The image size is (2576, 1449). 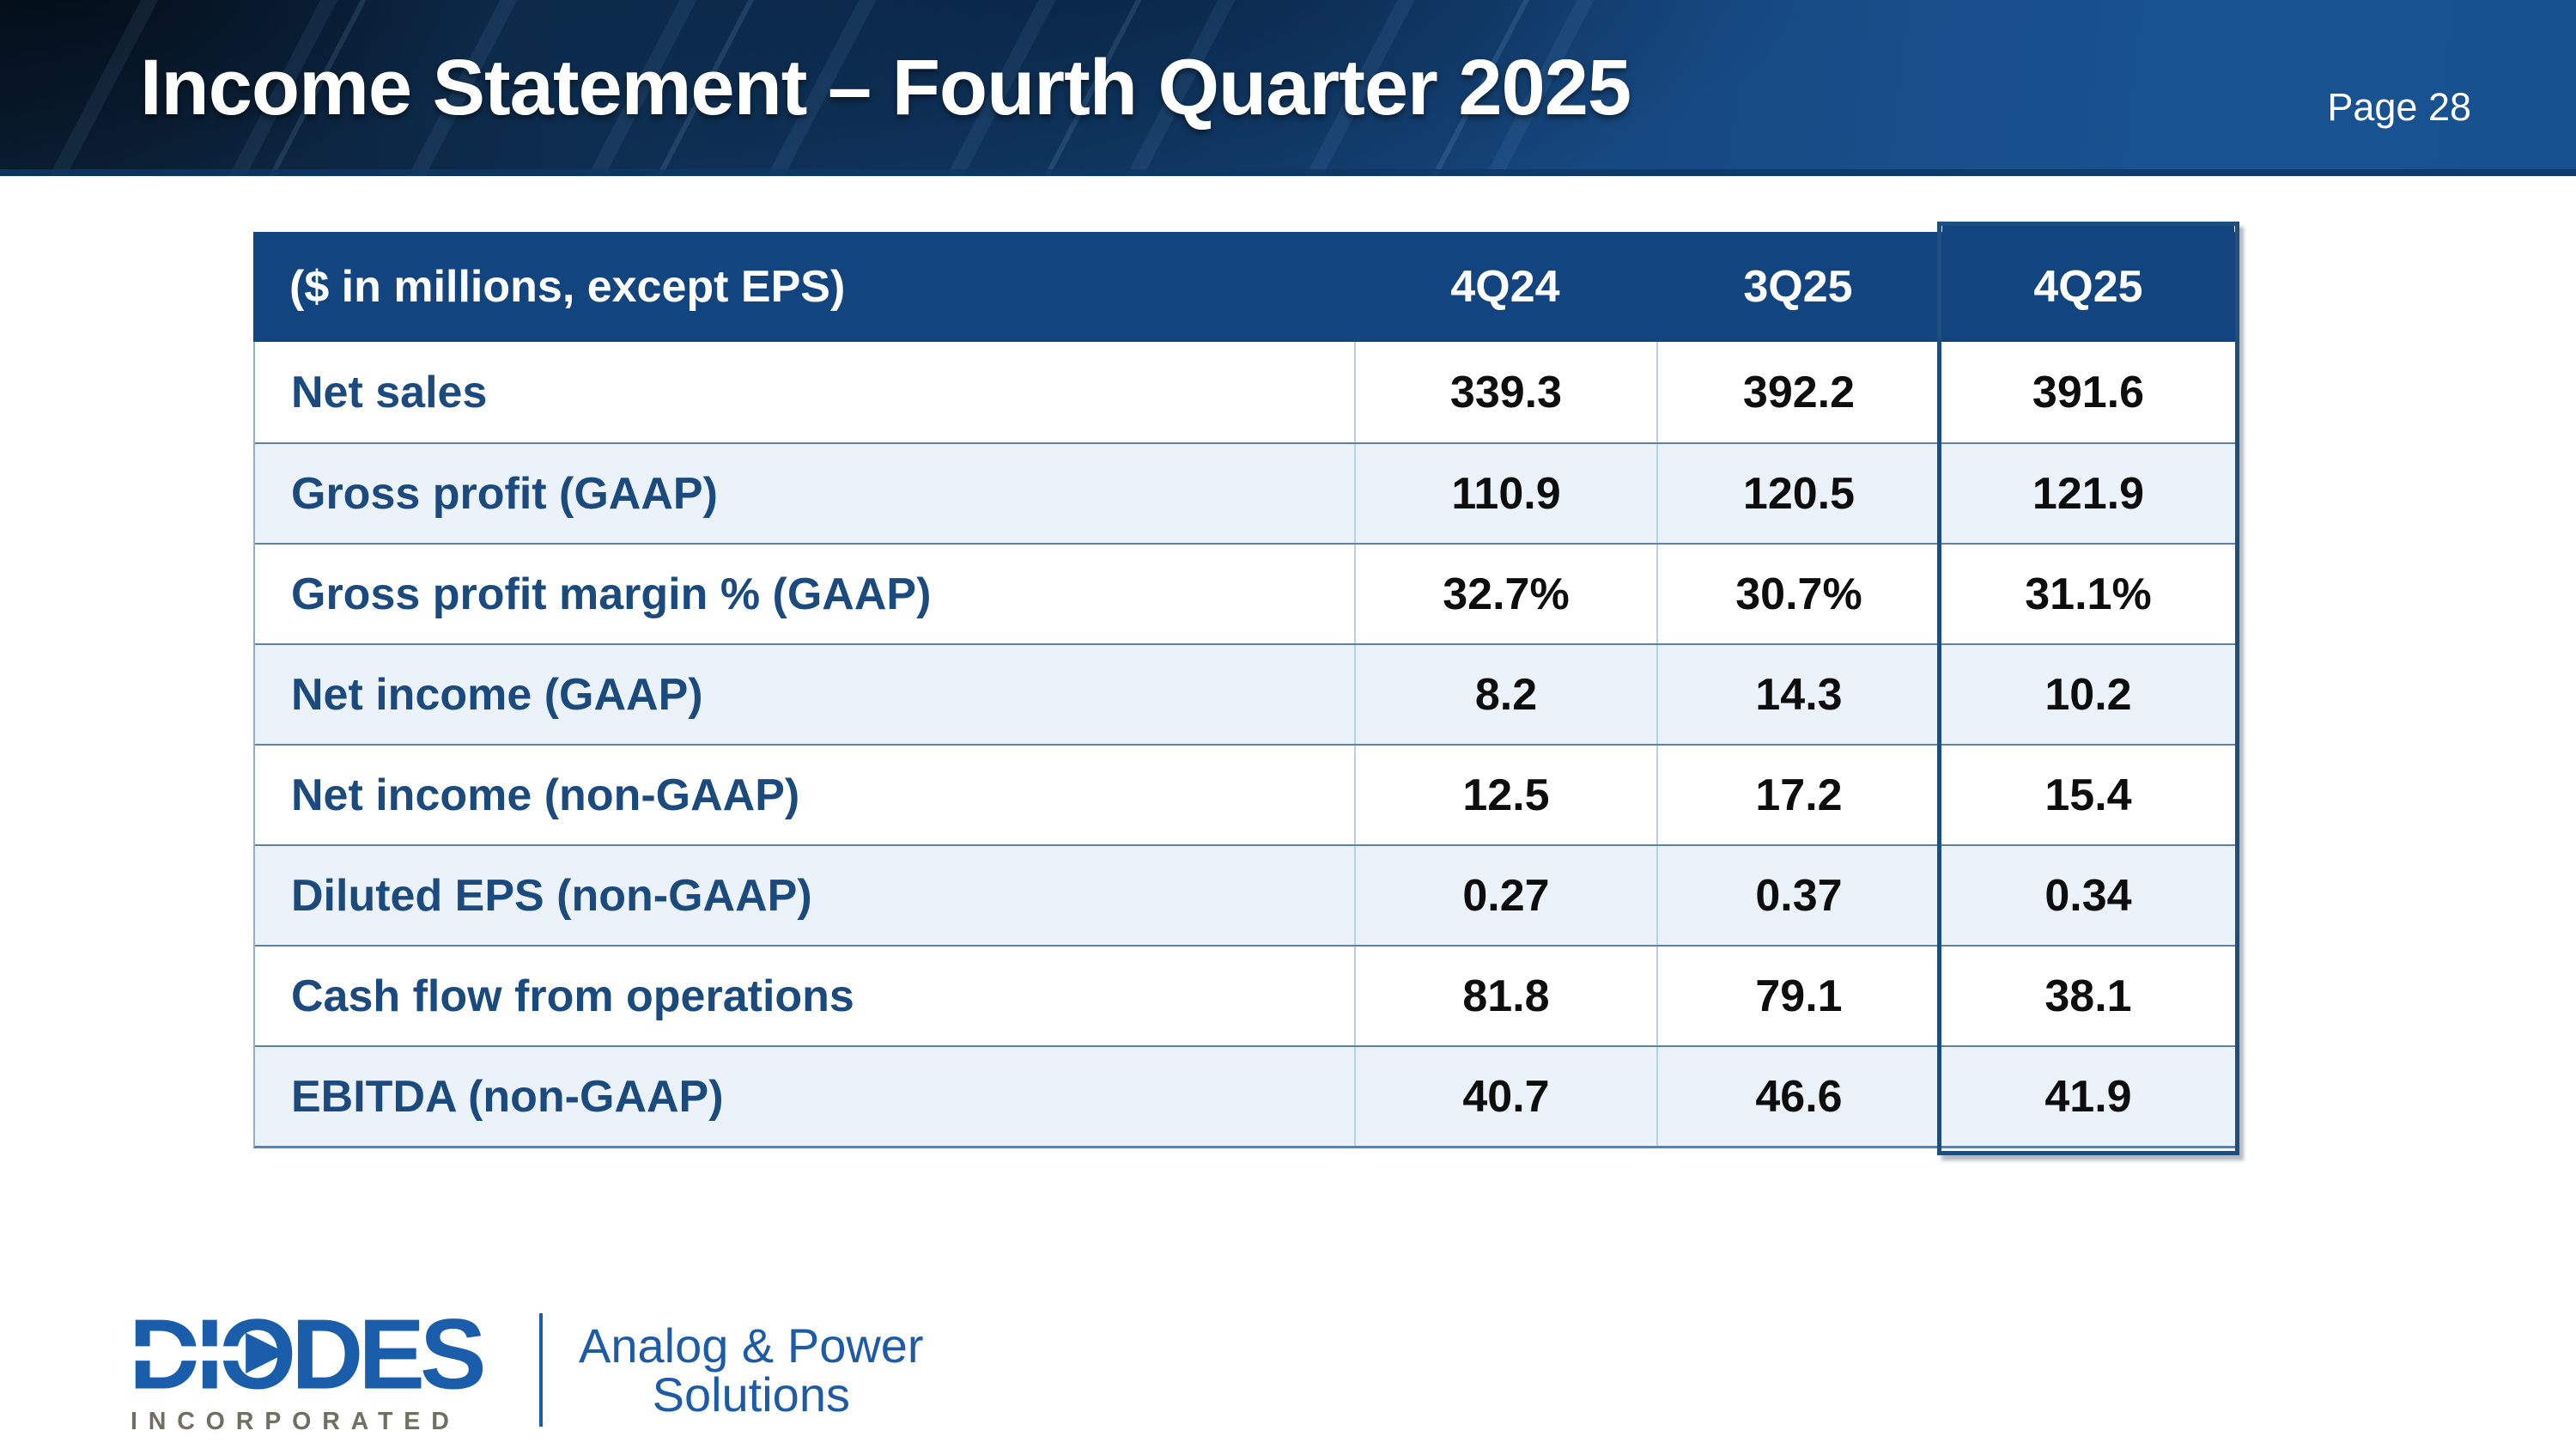 What do you see at coordinates (309, 1368) in the screenshot?
I see `diodes-logo: DIODES INCORPORATED` at bounding box center [309, 1368].